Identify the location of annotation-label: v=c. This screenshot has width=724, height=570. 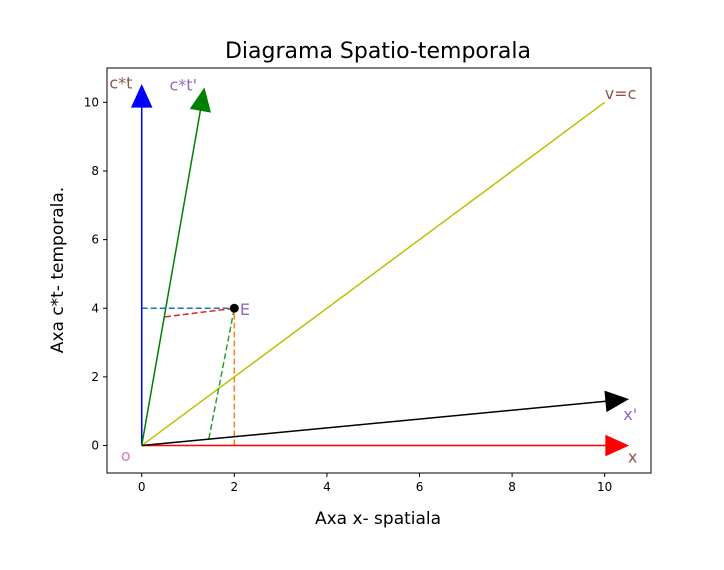
(621, 93).